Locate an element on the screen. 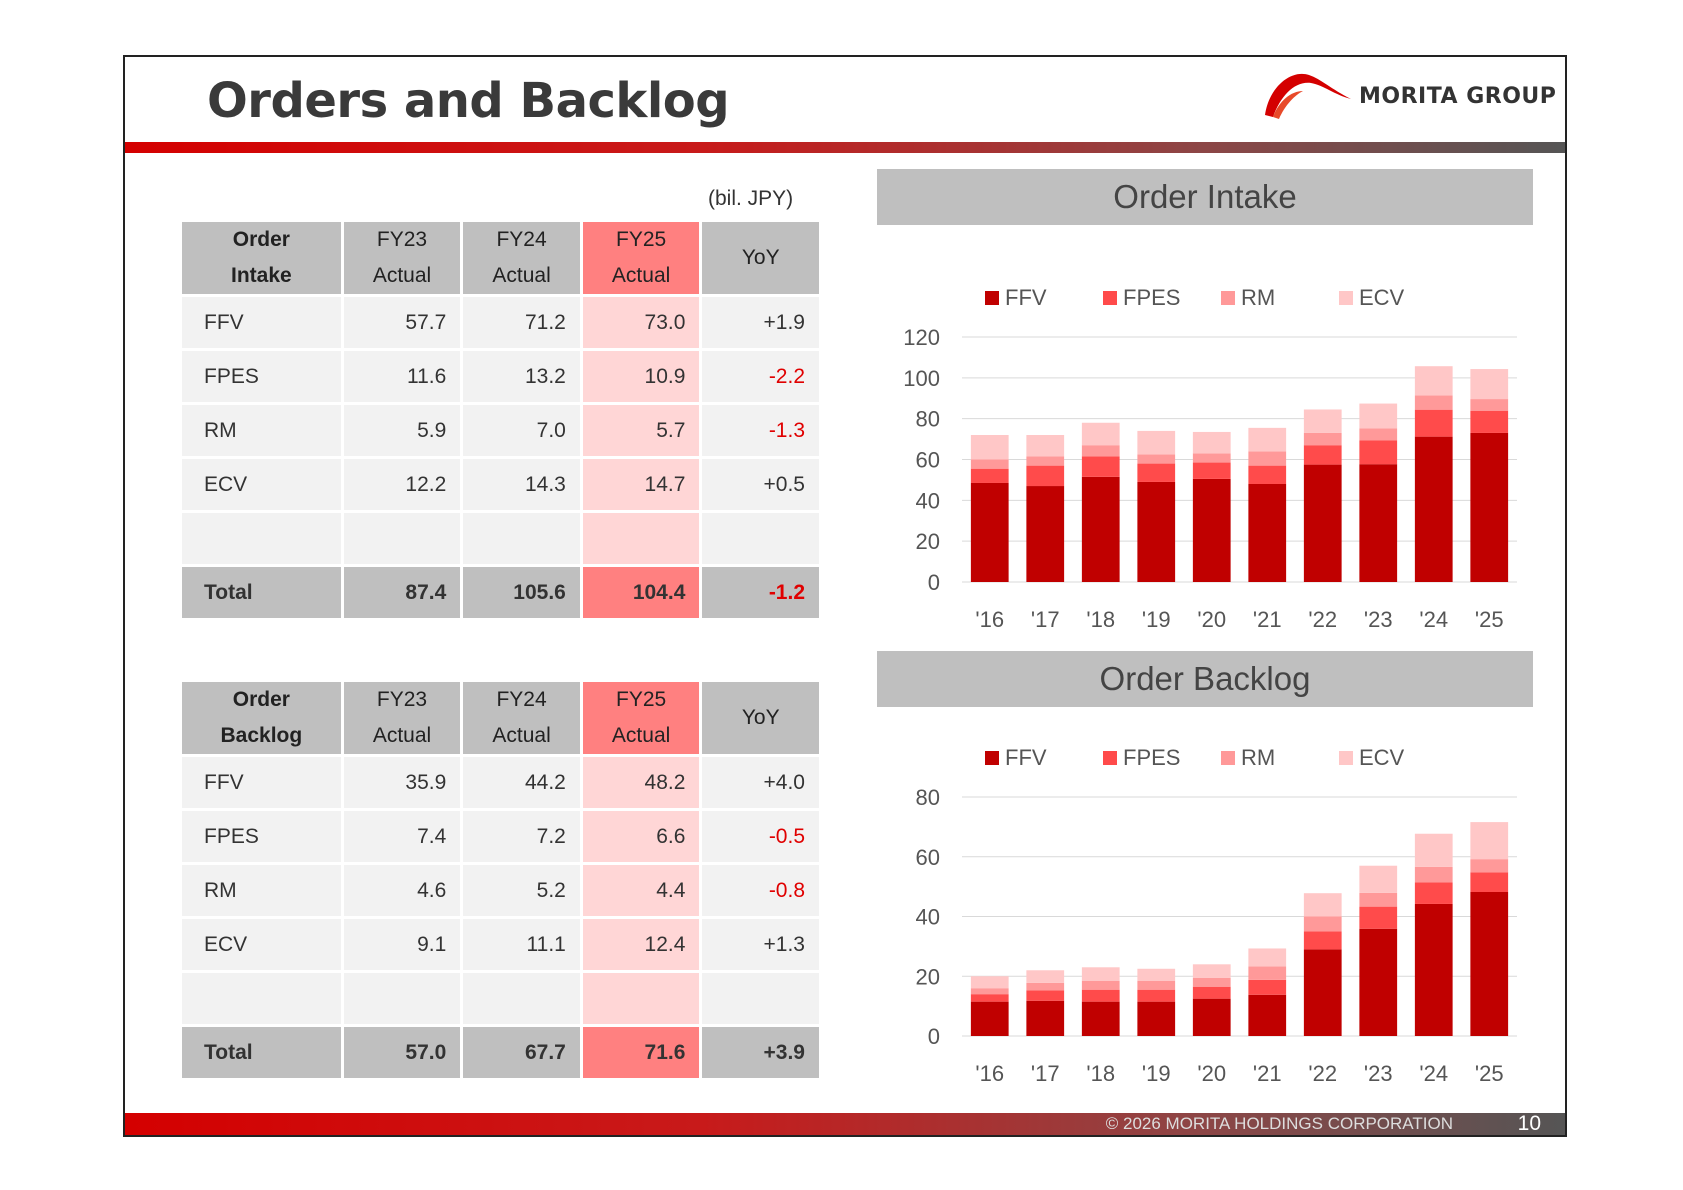 This screenshot has height=1190, width=1683. row-label: ECV is located at coordinates (261, 944).